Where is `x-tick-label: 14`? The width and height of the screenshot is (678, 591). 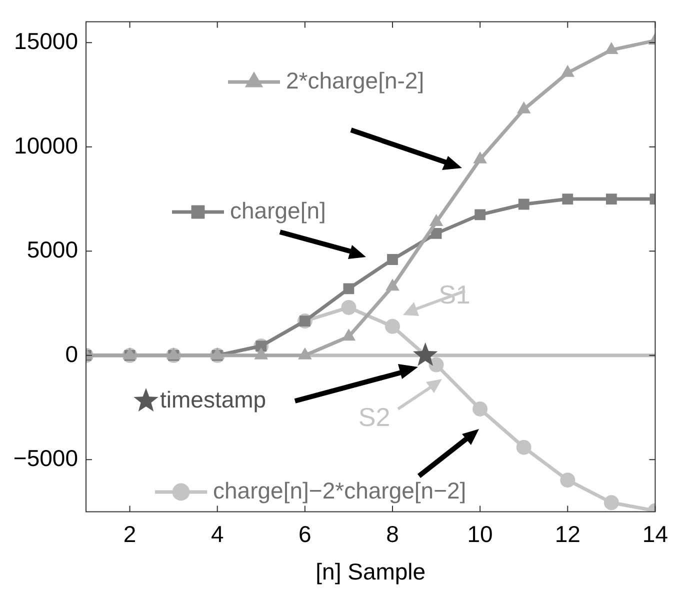
x-tick-label: 14 is located at coordinates (655, 533).